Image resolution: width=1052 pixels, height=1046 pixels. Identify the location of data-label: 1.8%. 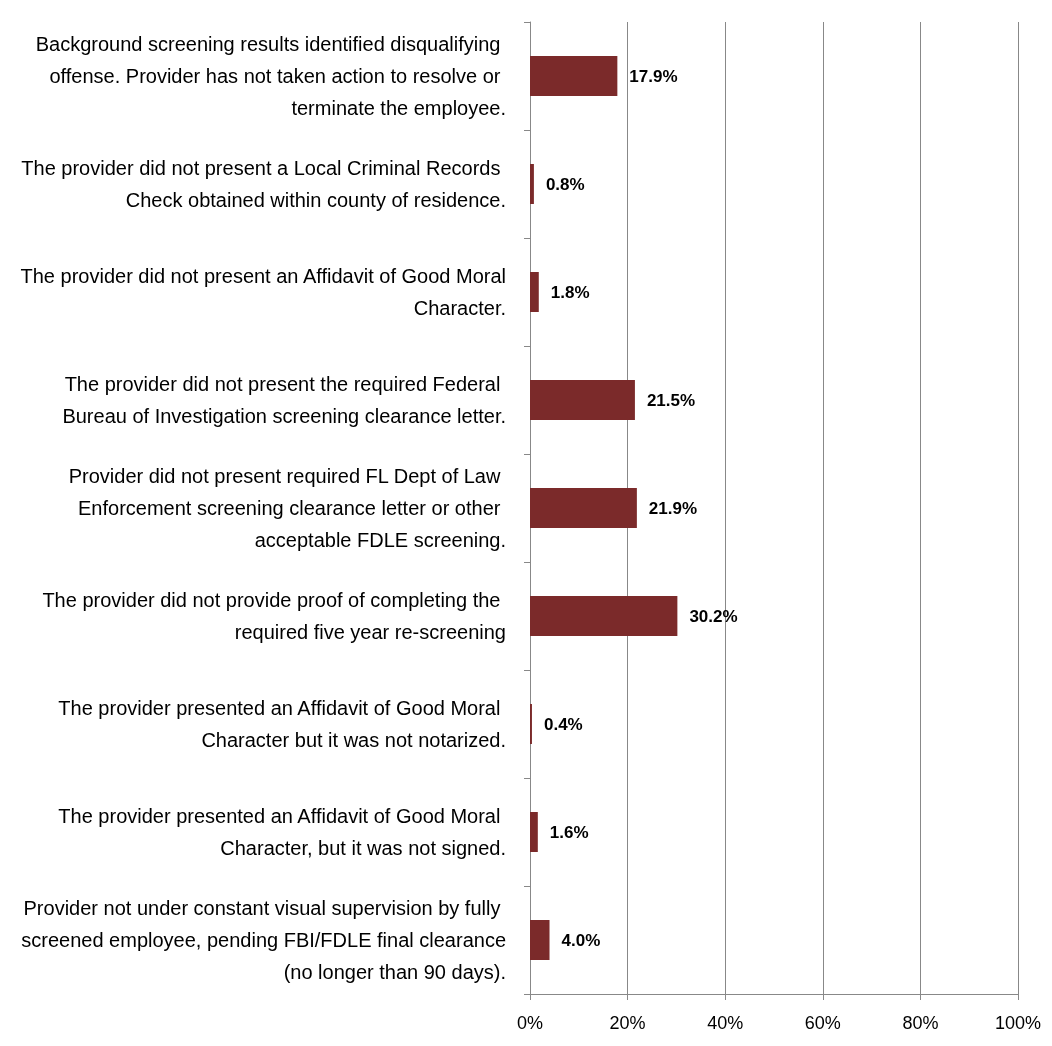
(570, 292).